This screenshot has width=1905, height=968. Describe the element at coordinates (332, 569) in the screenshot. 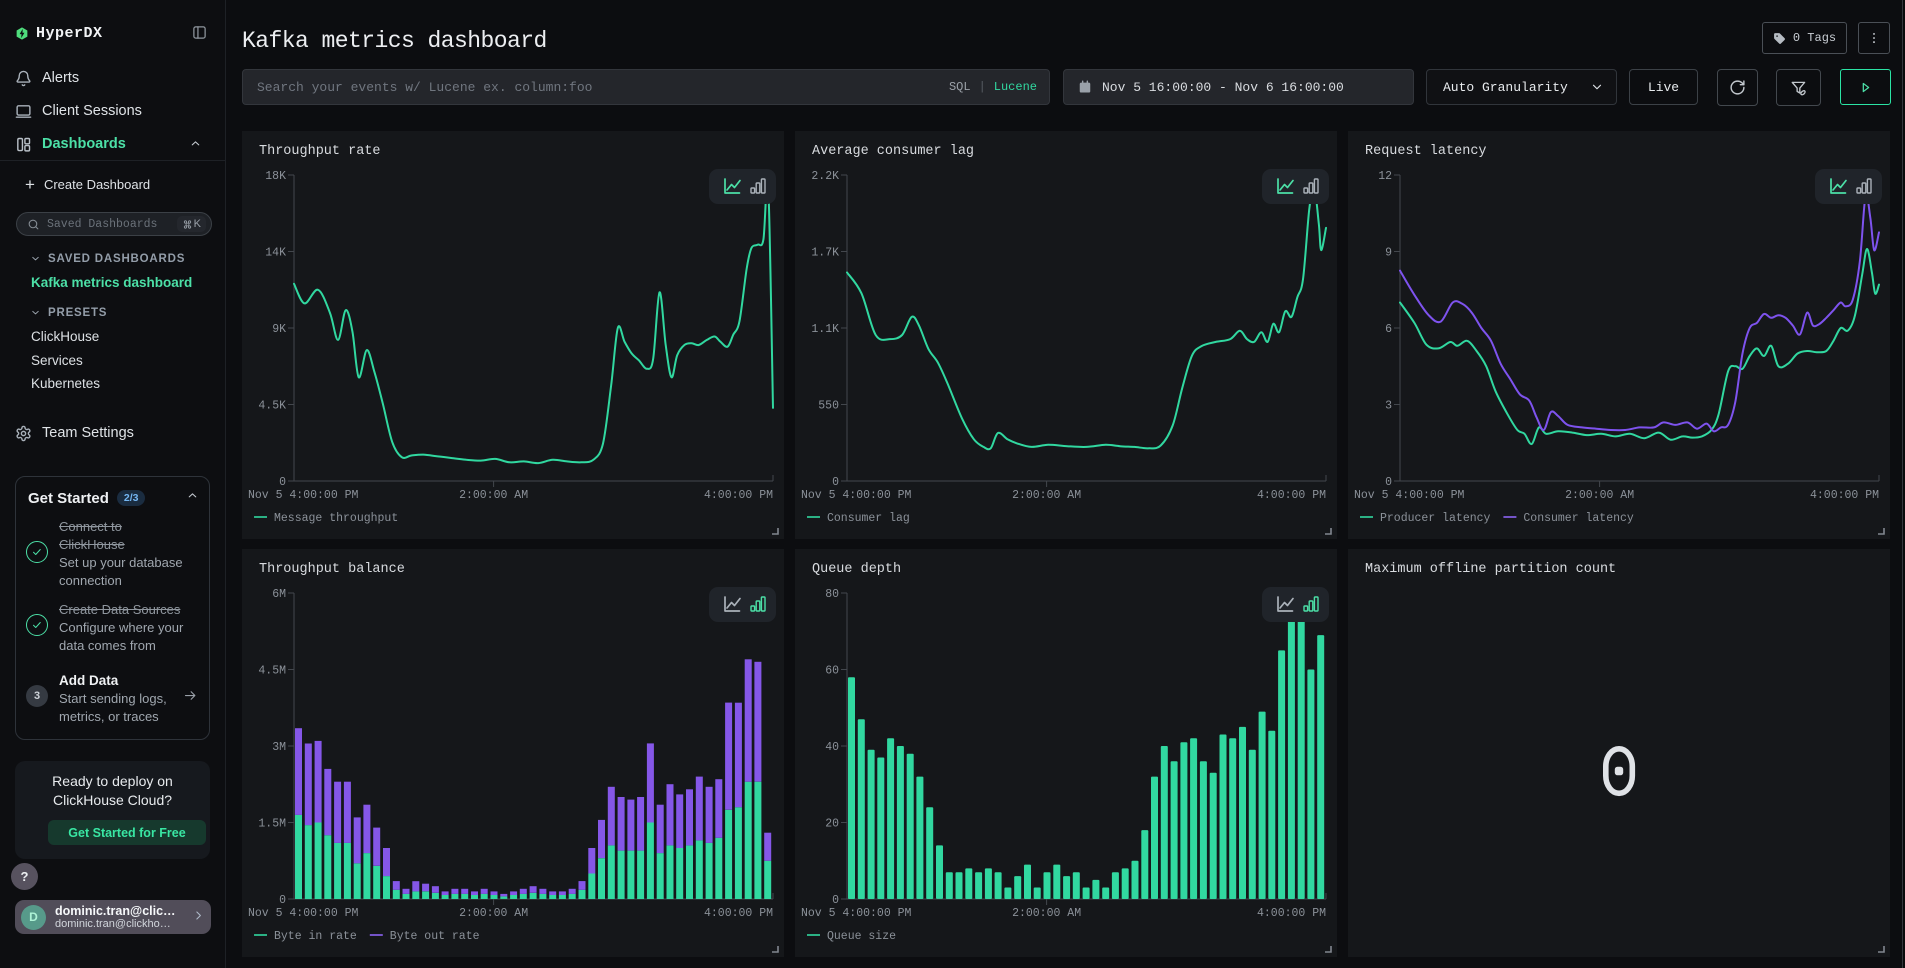

I see `svg-text: Throughput balance` at that location.